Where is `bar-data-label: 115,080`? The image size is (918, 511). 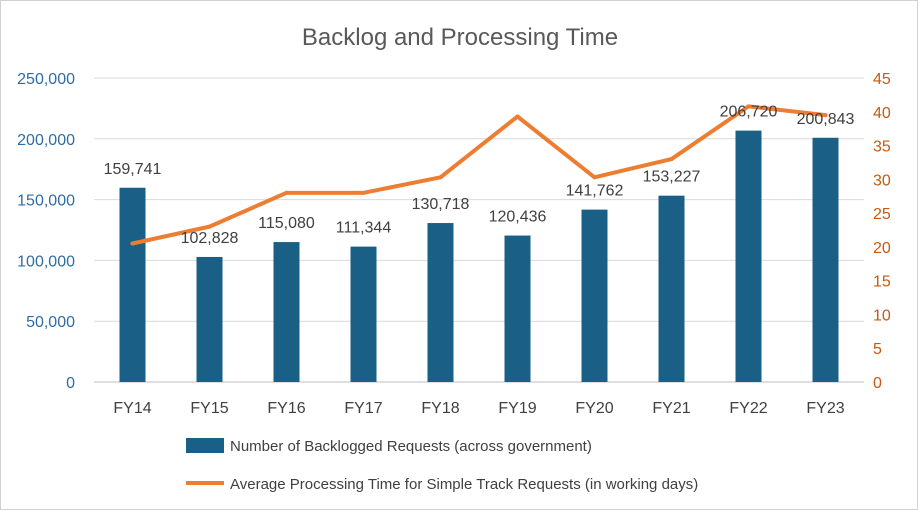 bar-data-label: 115,080 is located at coordinates (286, 223).